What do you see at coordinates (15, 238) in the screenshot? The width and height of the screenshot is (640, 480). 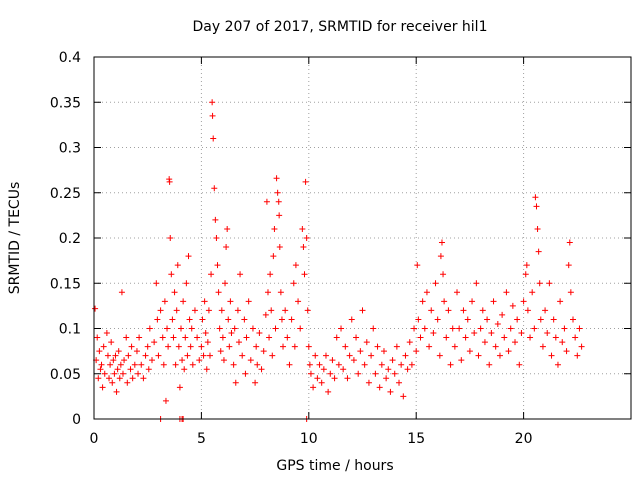 I see `y-axis-label: SRMTID / TECUs` at bounding box center [15, 238].